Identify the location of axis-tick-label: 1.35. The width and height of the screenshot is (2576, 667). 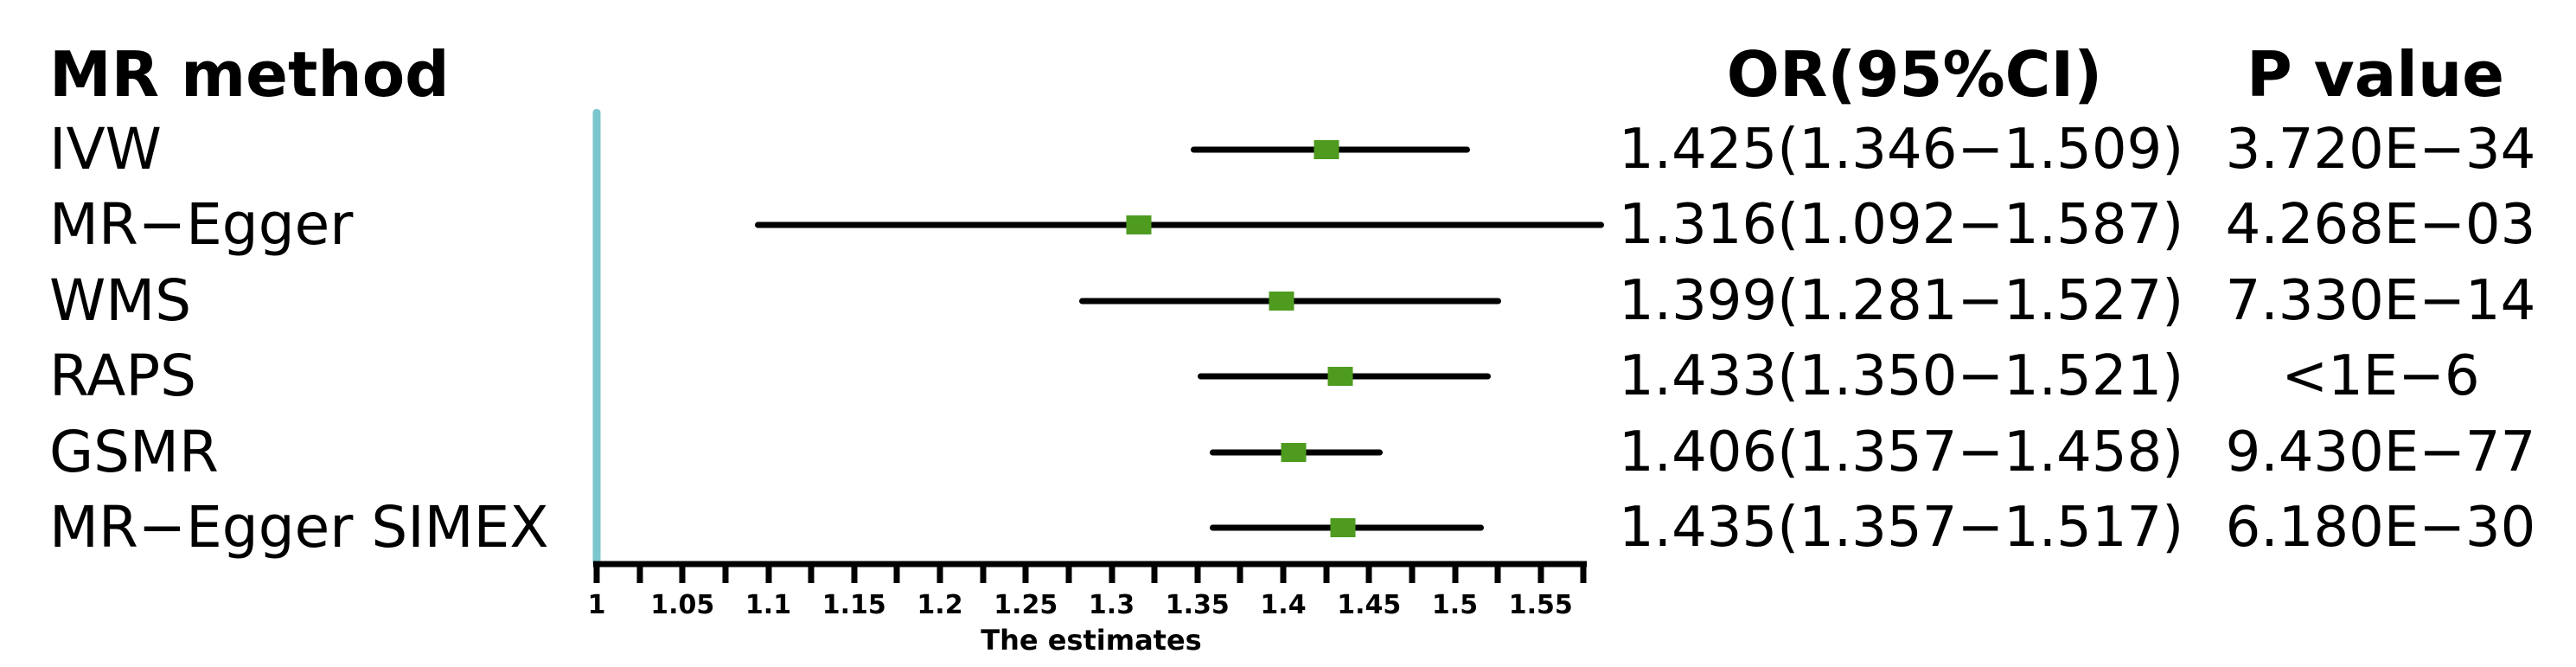
(1197, 605).